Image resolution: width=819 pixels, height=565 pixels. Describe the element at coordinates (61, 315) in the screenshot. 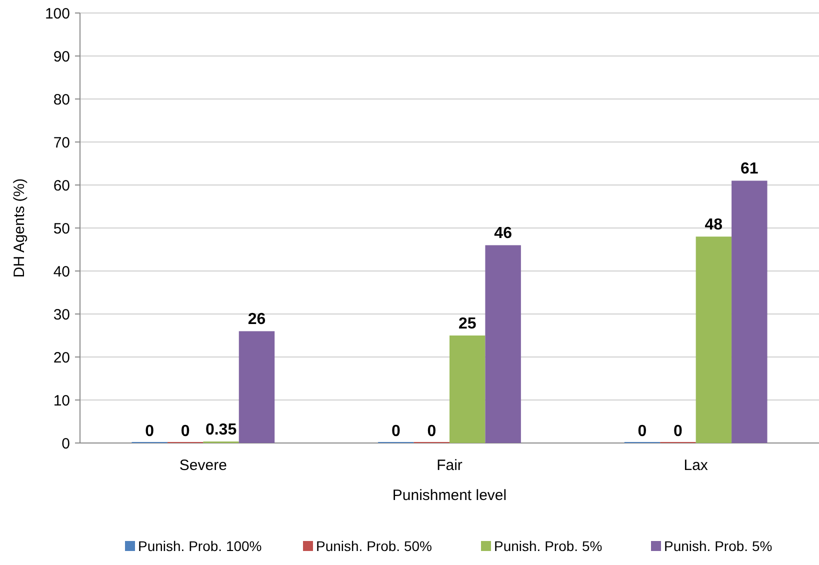

I see `y-tick-label: 30` at that location.